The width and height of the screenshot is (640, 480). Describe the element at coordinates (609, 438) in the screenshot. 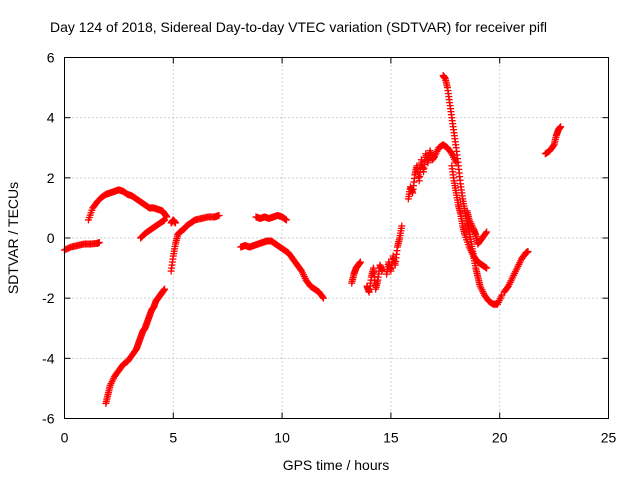

I see `x-tick-label: 25` at that location.